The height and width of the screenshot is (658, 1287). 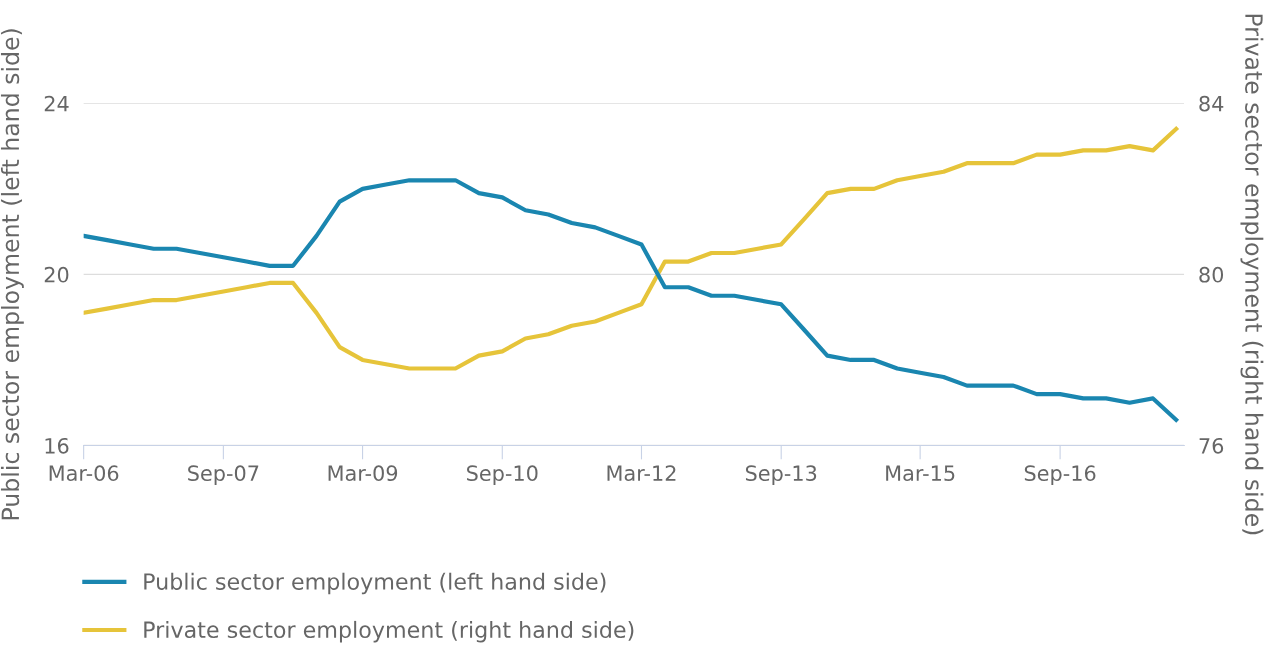 I want to click on x-tick-label: Sep-07, so click(x=223, y=475).